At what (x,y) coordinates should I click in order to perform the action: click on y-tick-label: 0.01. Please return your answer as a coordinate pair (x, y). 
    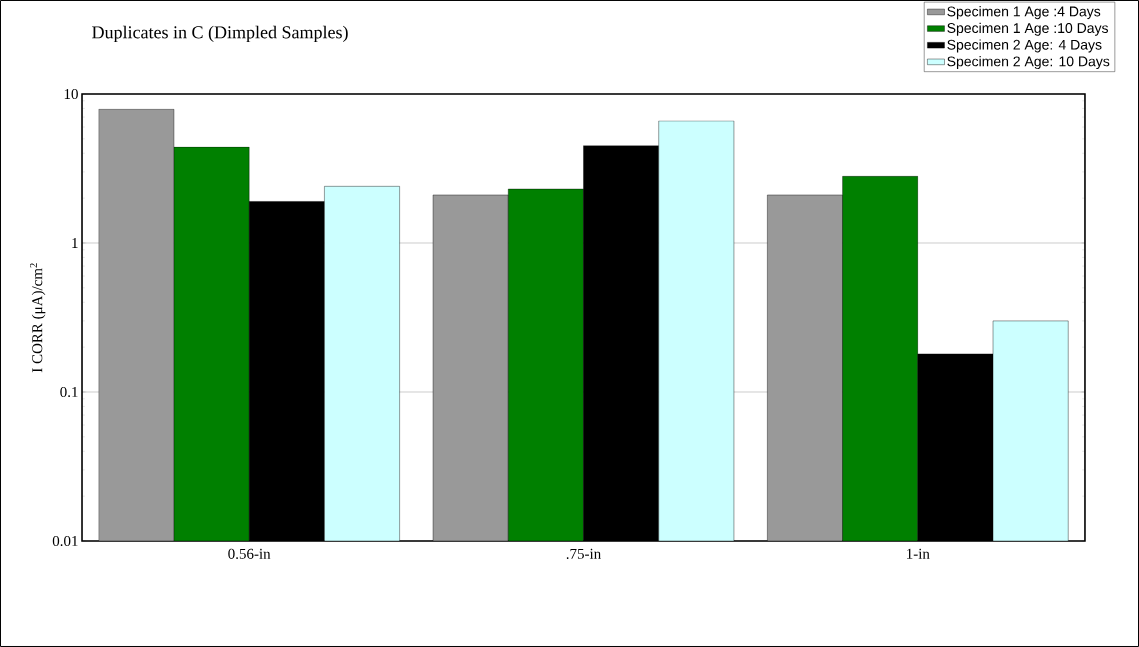
    Looking at the image, I should click on (65, 541).